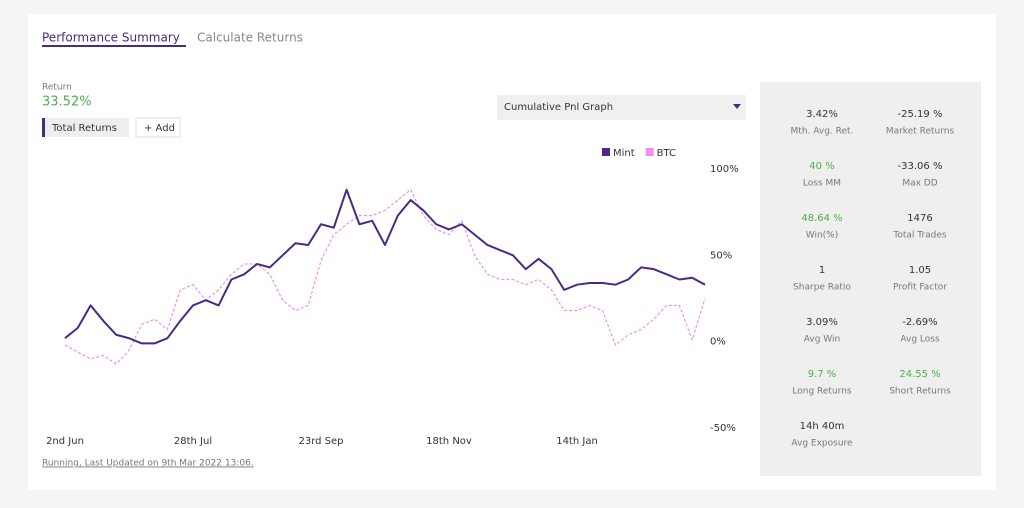 The width and height of the screenshot is (1024, 508). Describe the element at coordinates (822, 184) in the screenshot. I see `stat-label: Loss MM` at that location.